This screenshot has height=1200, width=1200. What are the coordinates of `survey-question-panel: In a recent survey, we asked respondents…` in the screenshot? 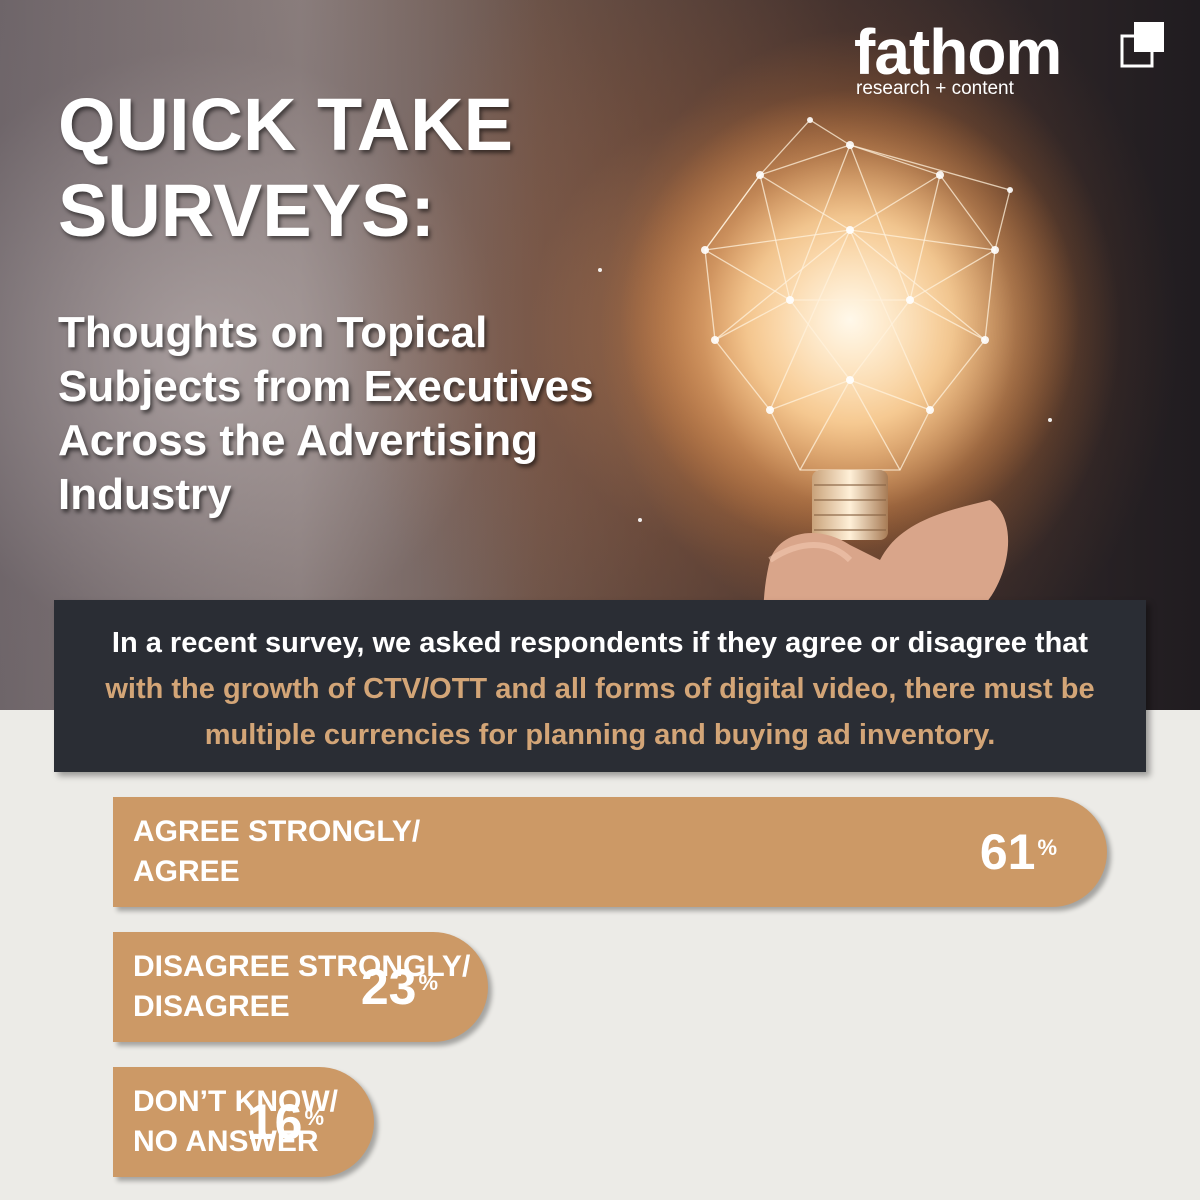 It's located at (600, 686).